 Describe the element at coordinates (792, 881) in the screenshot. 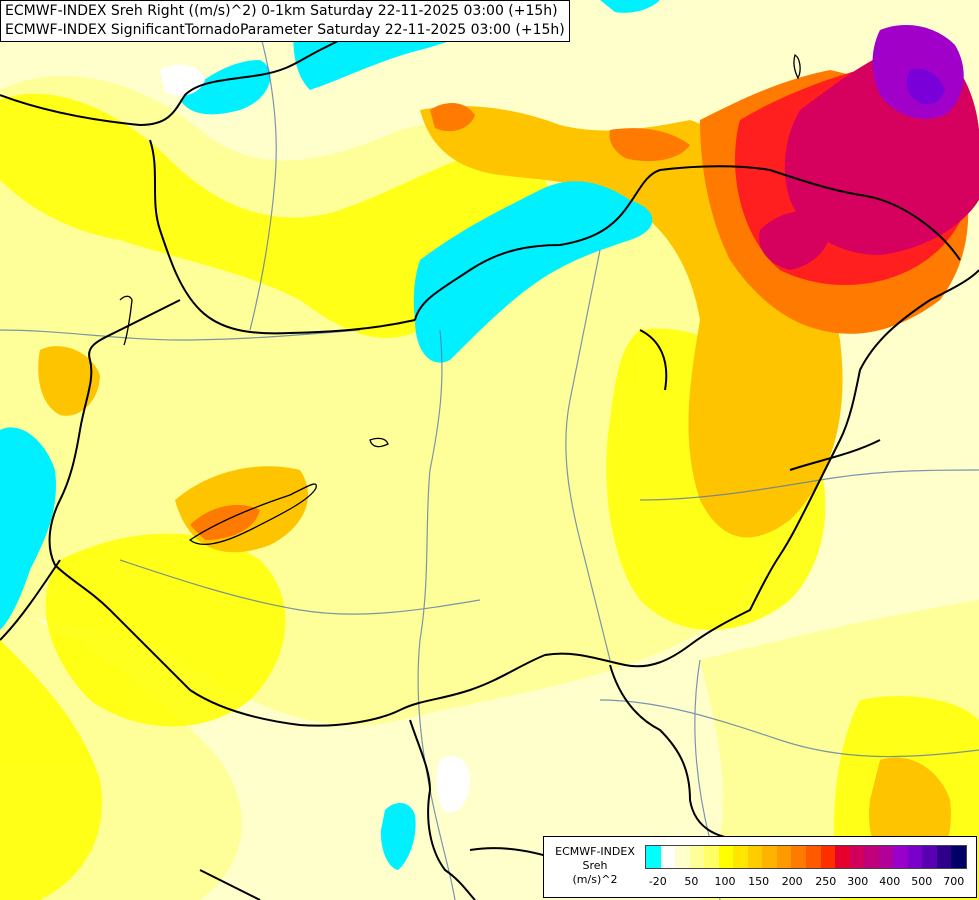

I see `legend-tick-label: 200` at that location.